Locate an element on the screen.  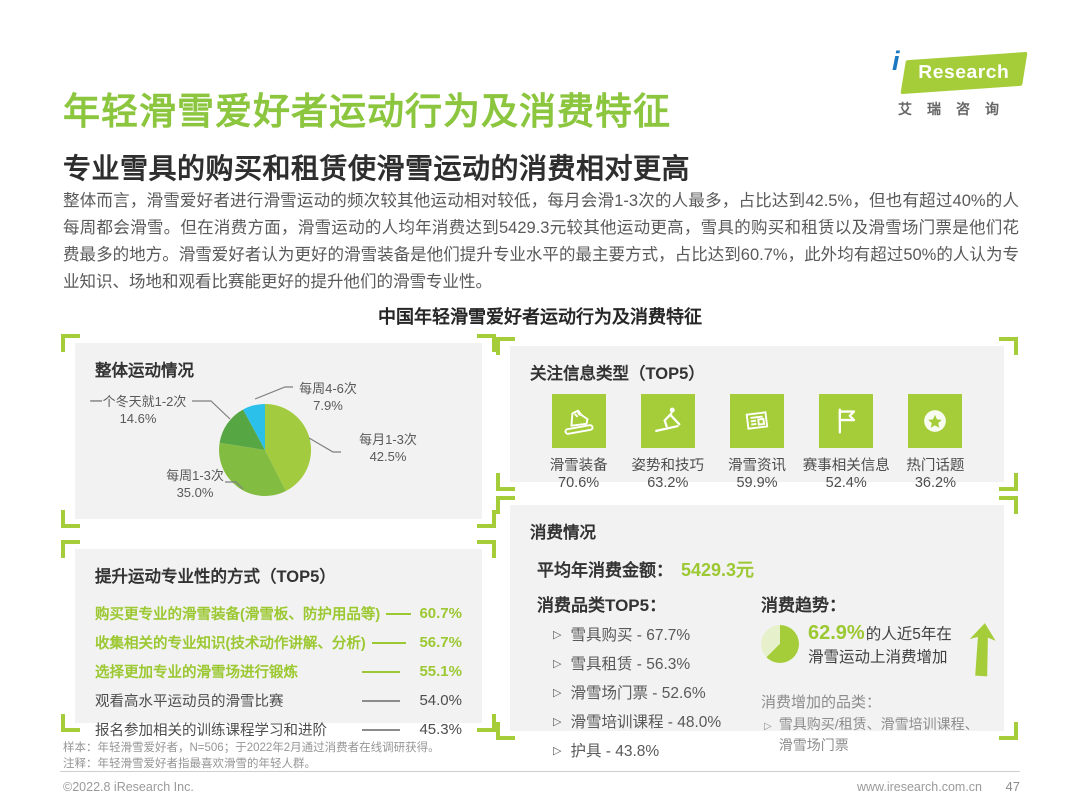
figure-title: 中国年轻滑雪爱好者运动行为及消费特征 is located at coordinates (540, 317).